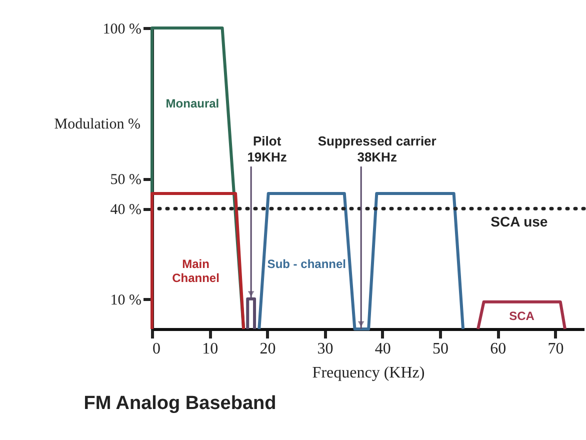 The width and height of the screenshot is (586, 440). I want to click on y-tick-label: 100 %, so click(122, 30).